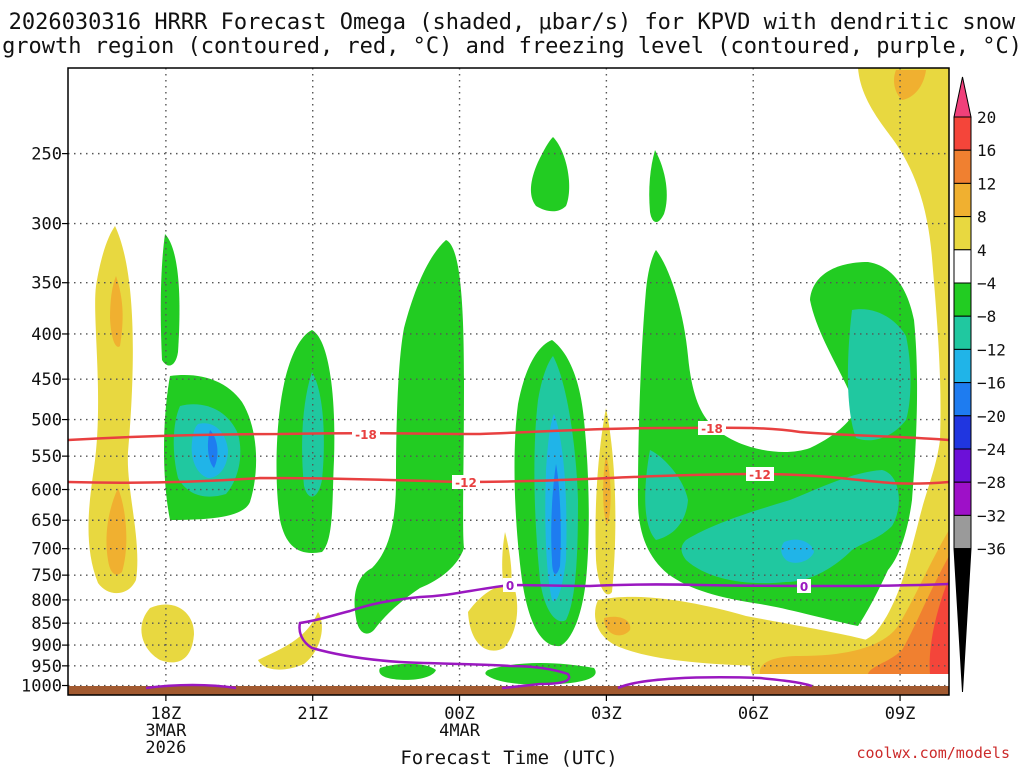 This screenshot has height=768, width=1024. What do you see at coordinates (46, 667) in the screenshot?
I see `y-tick-label: 950` at bounding box center [46, 667].